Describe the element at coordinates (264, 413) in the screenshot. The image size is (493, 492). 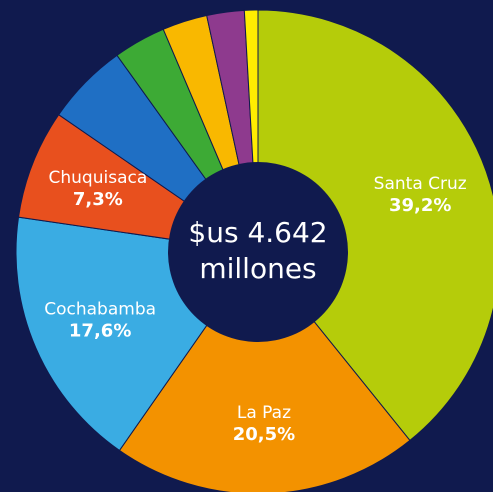
I see `slice-label: La Paz` at that location.